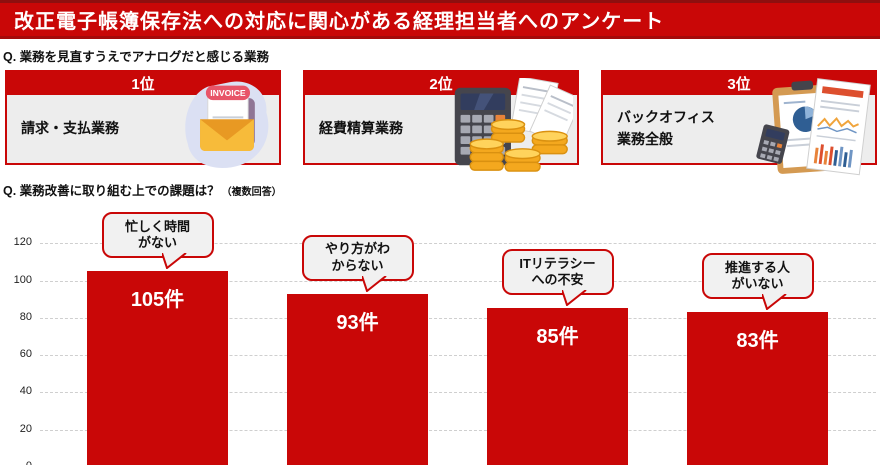 This screenshot has width=880, height=465. I want to click on bubble-text: がいない, so click(757, 284).